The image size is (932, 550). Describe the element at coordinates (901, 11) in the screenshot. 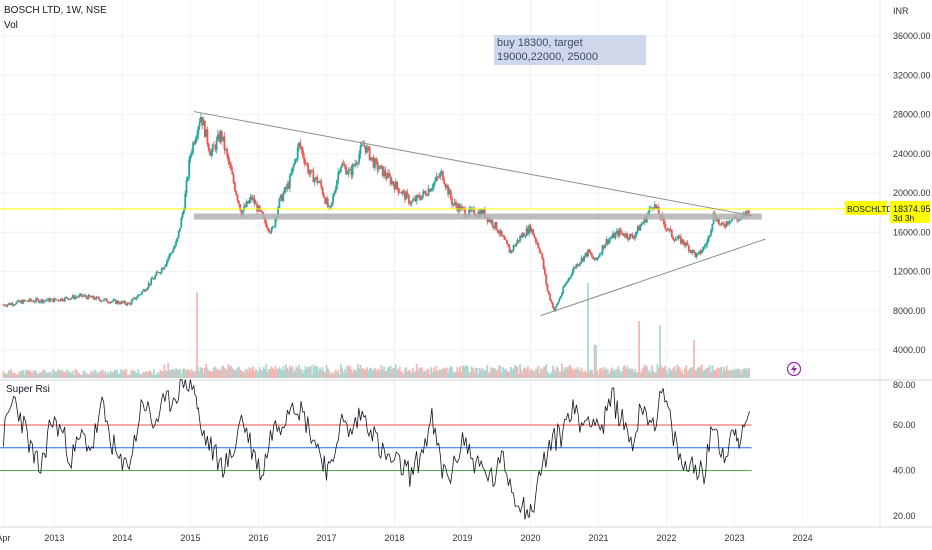

I see `currency-label: INR` at that location.